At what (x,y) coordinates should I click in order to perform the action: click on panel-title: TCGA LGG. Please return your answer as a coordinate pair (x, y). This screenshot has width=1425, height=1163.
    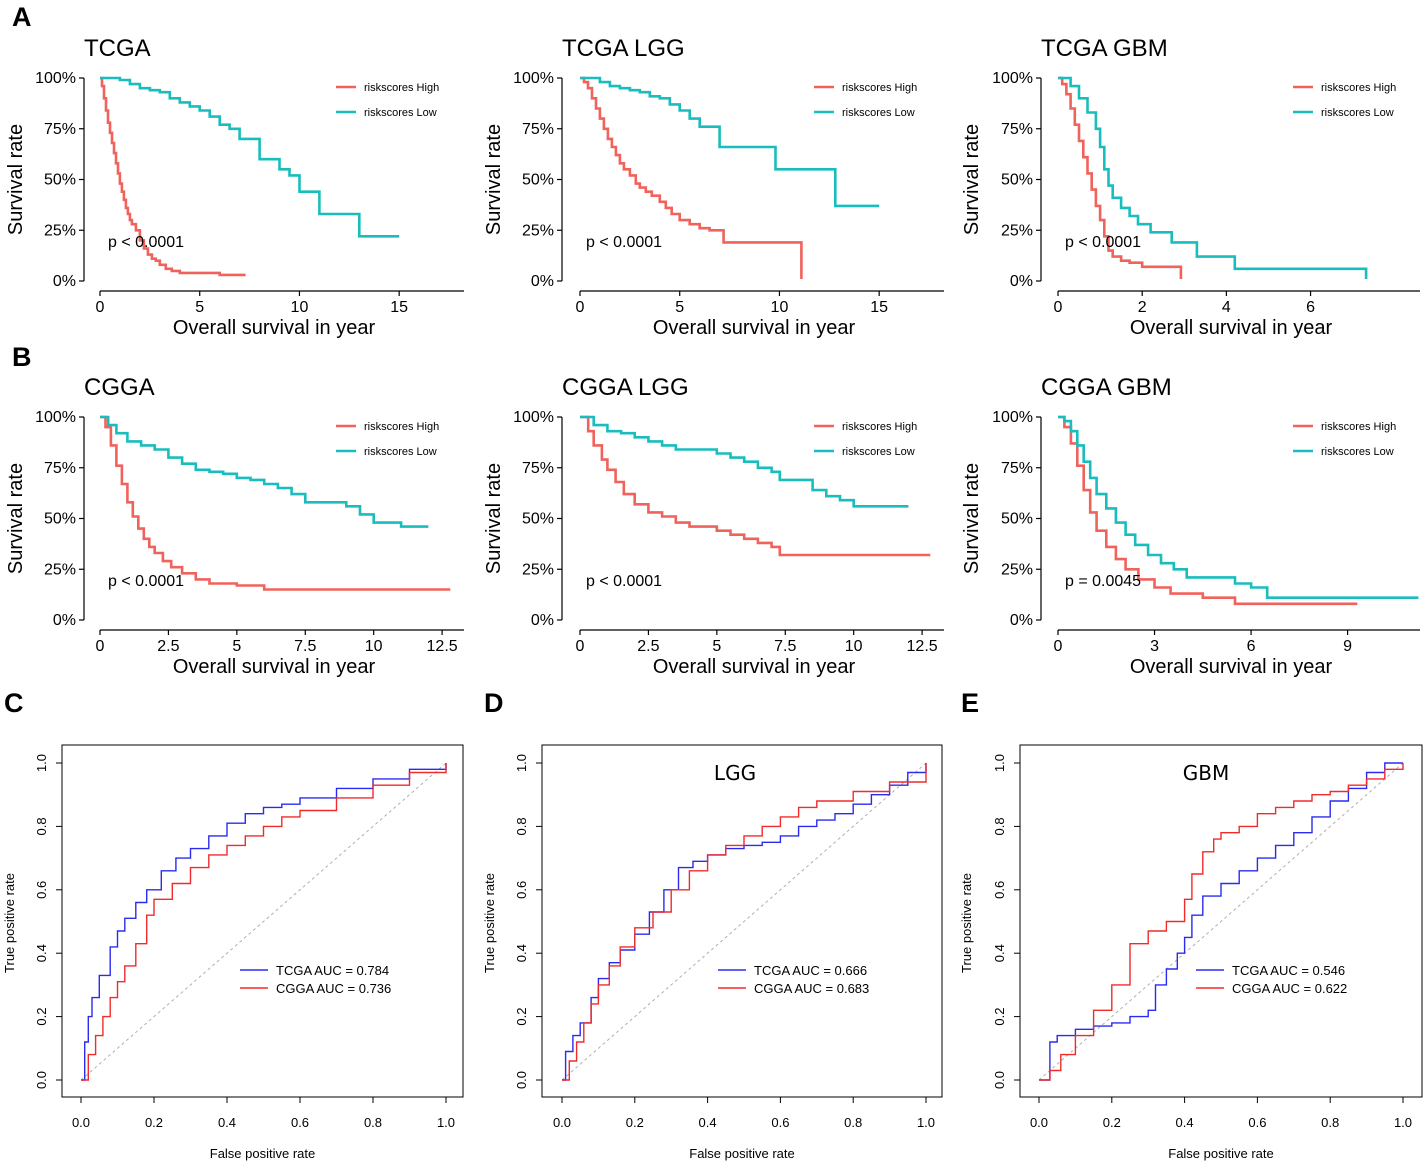
    Looking at the image, I should click on (623, 48).